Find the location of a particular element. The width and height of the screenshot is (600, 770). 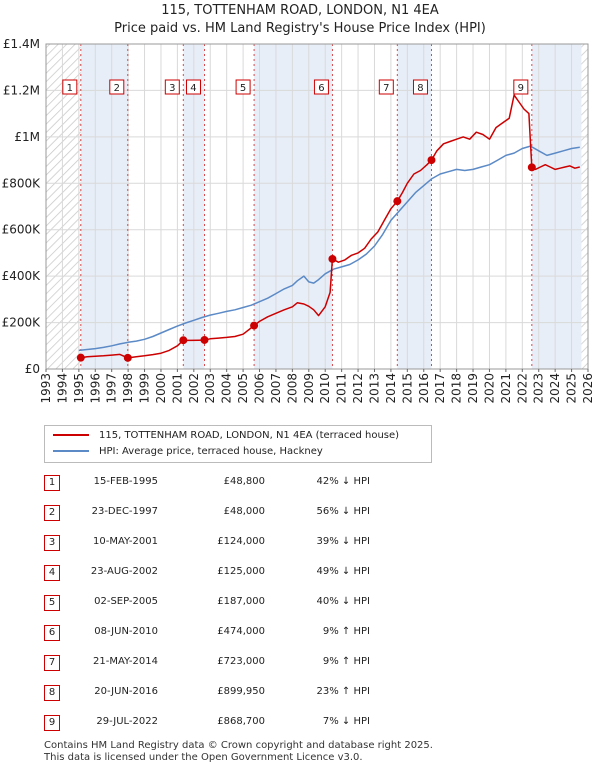

sale-date: 08-JUN-2010 is located at coordinates (126, 631).